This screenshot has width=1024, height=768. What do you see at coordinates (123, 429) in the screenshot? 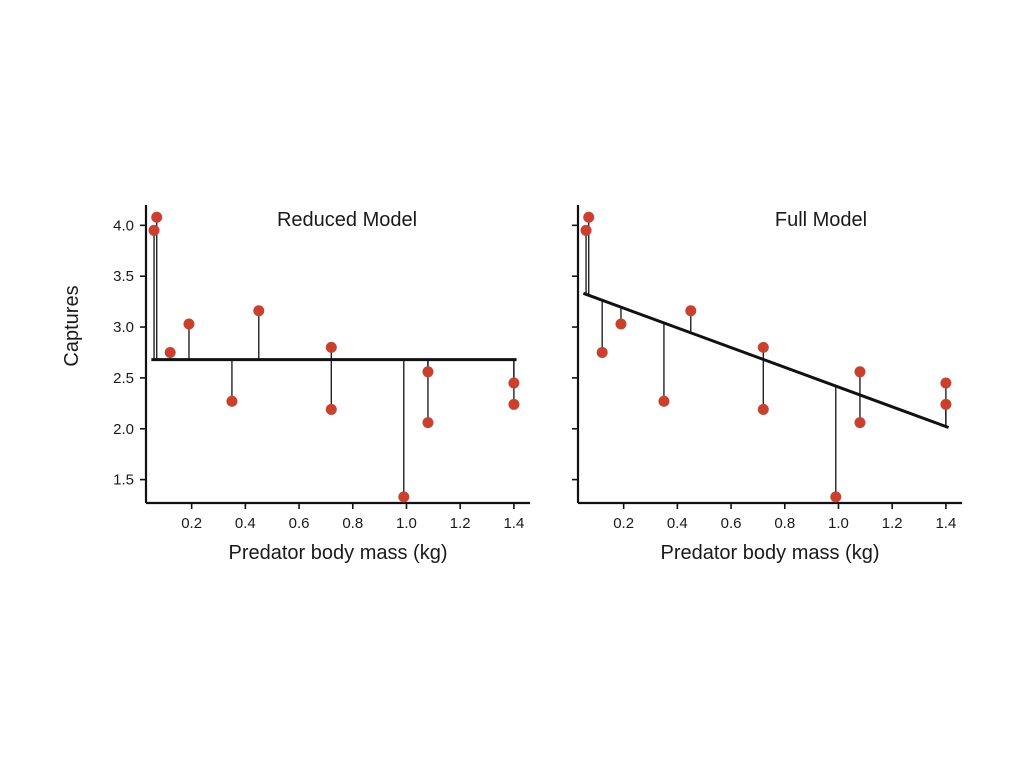
I see `y-tick-label: 2.0` at bounding box center [123, 429].